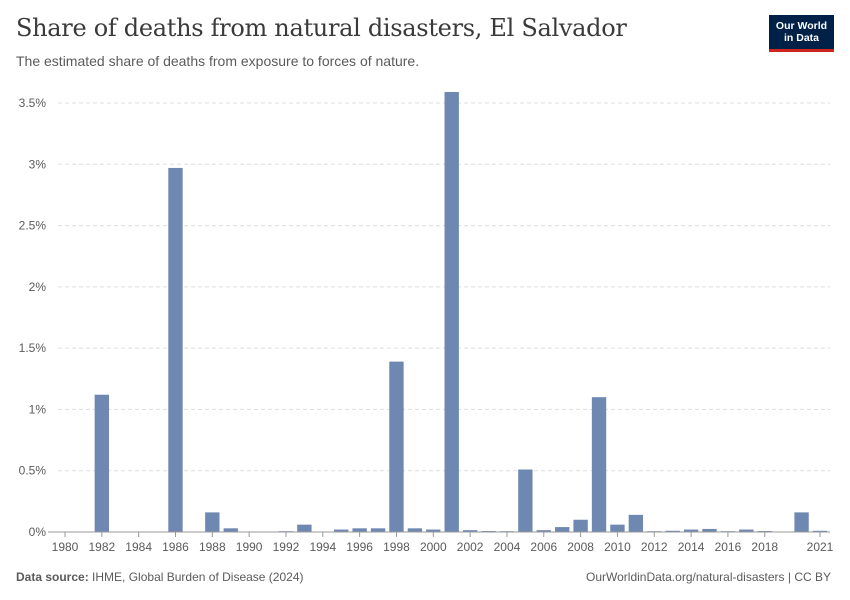  What do you see at coordinates (691, 547) in the screenshot?
I see `x-tick-label: 2014` at bounding box center [691, 547].